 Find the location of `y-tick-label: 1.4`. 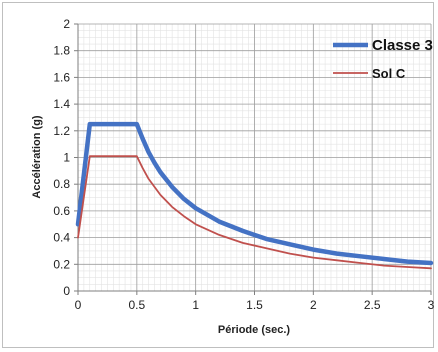

y-tick-label: 1.4 is located at coordinates (61, 104).